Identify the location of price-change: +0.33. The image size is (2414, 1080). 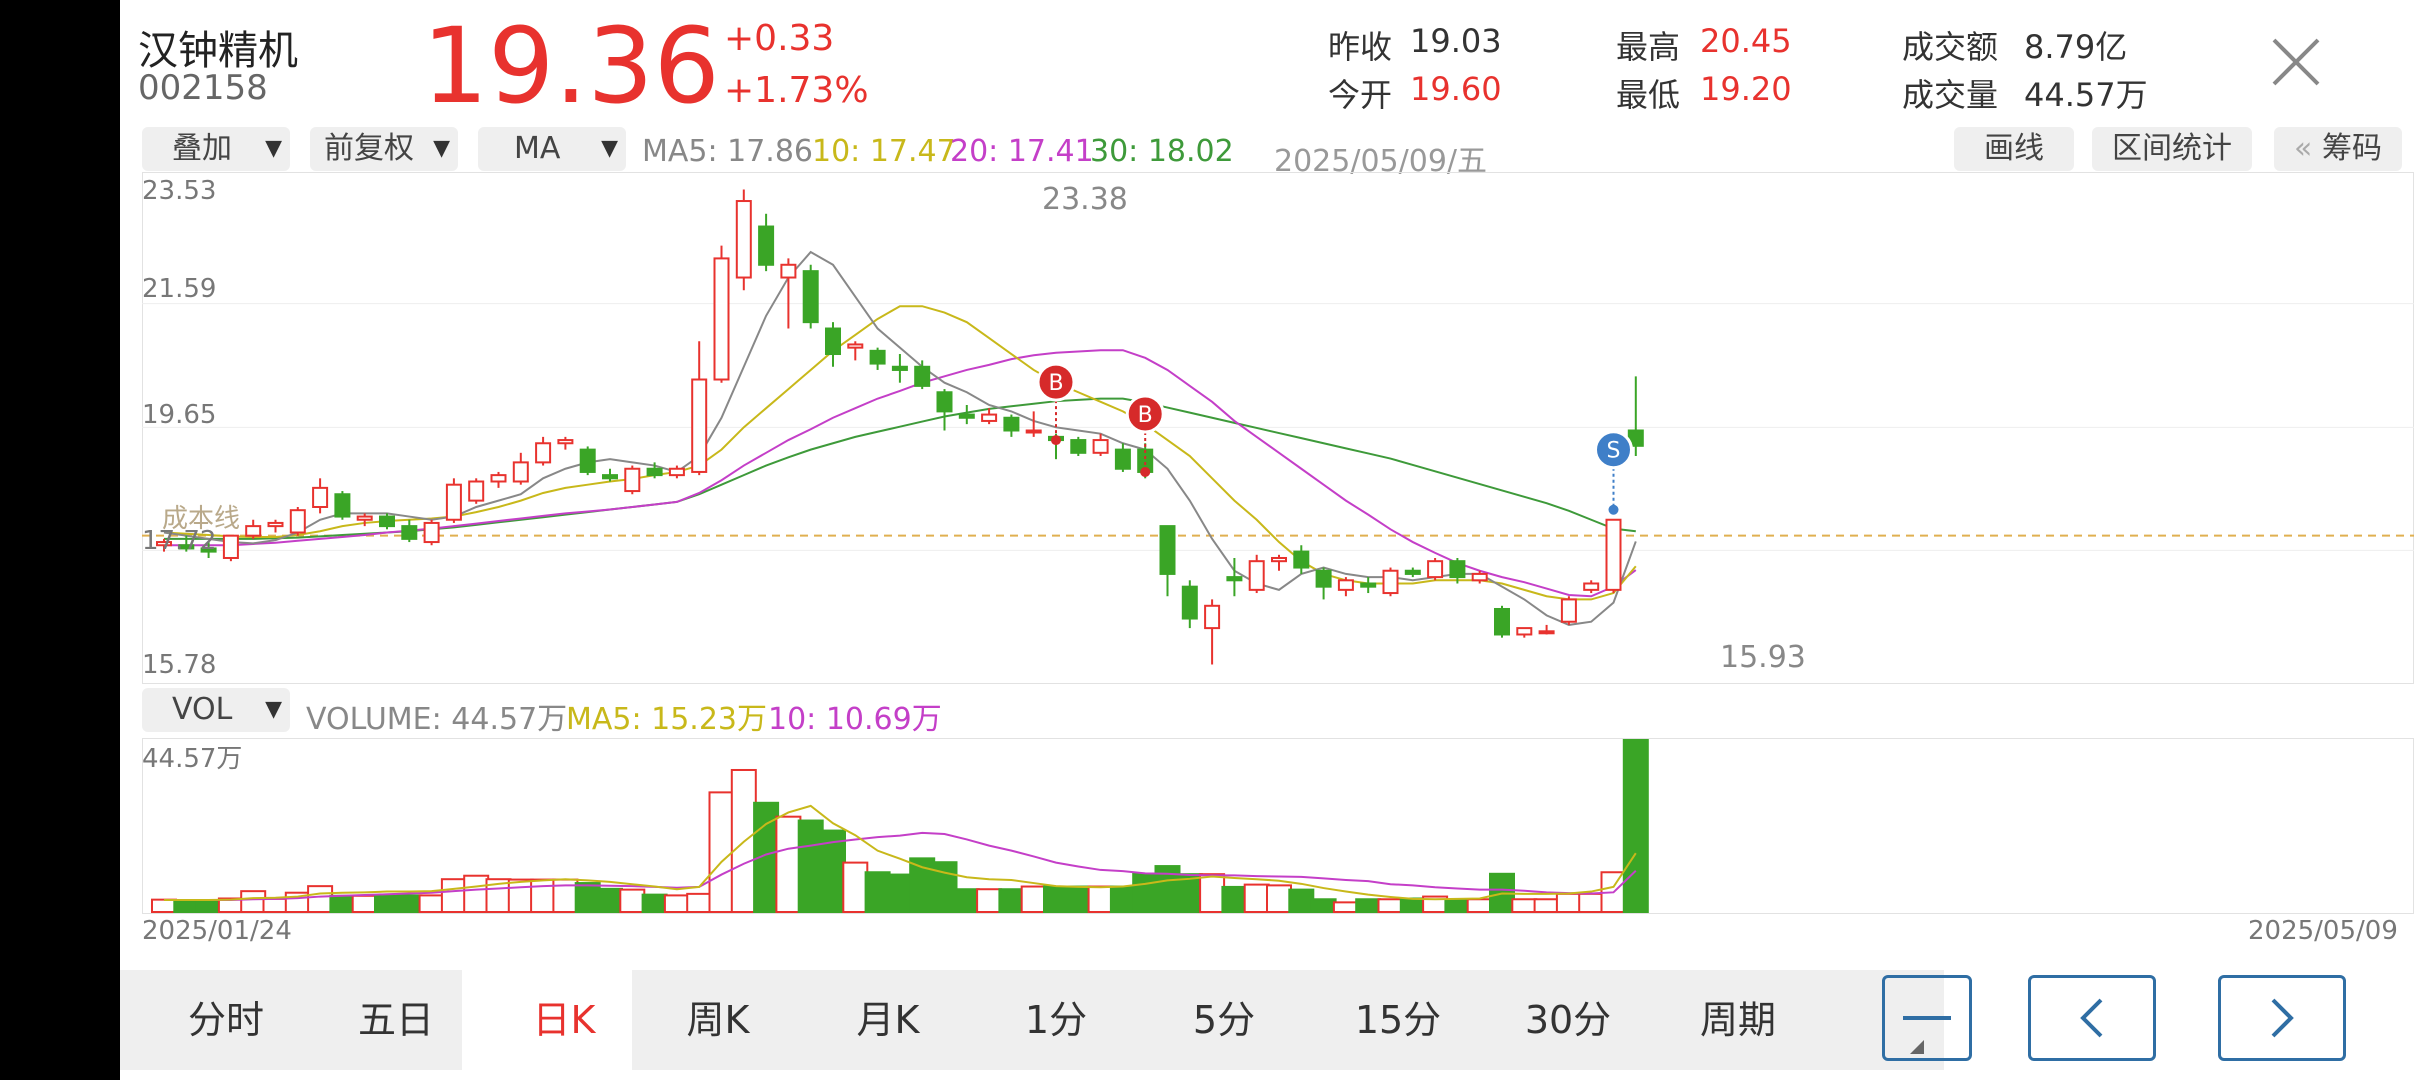
(779, 38).